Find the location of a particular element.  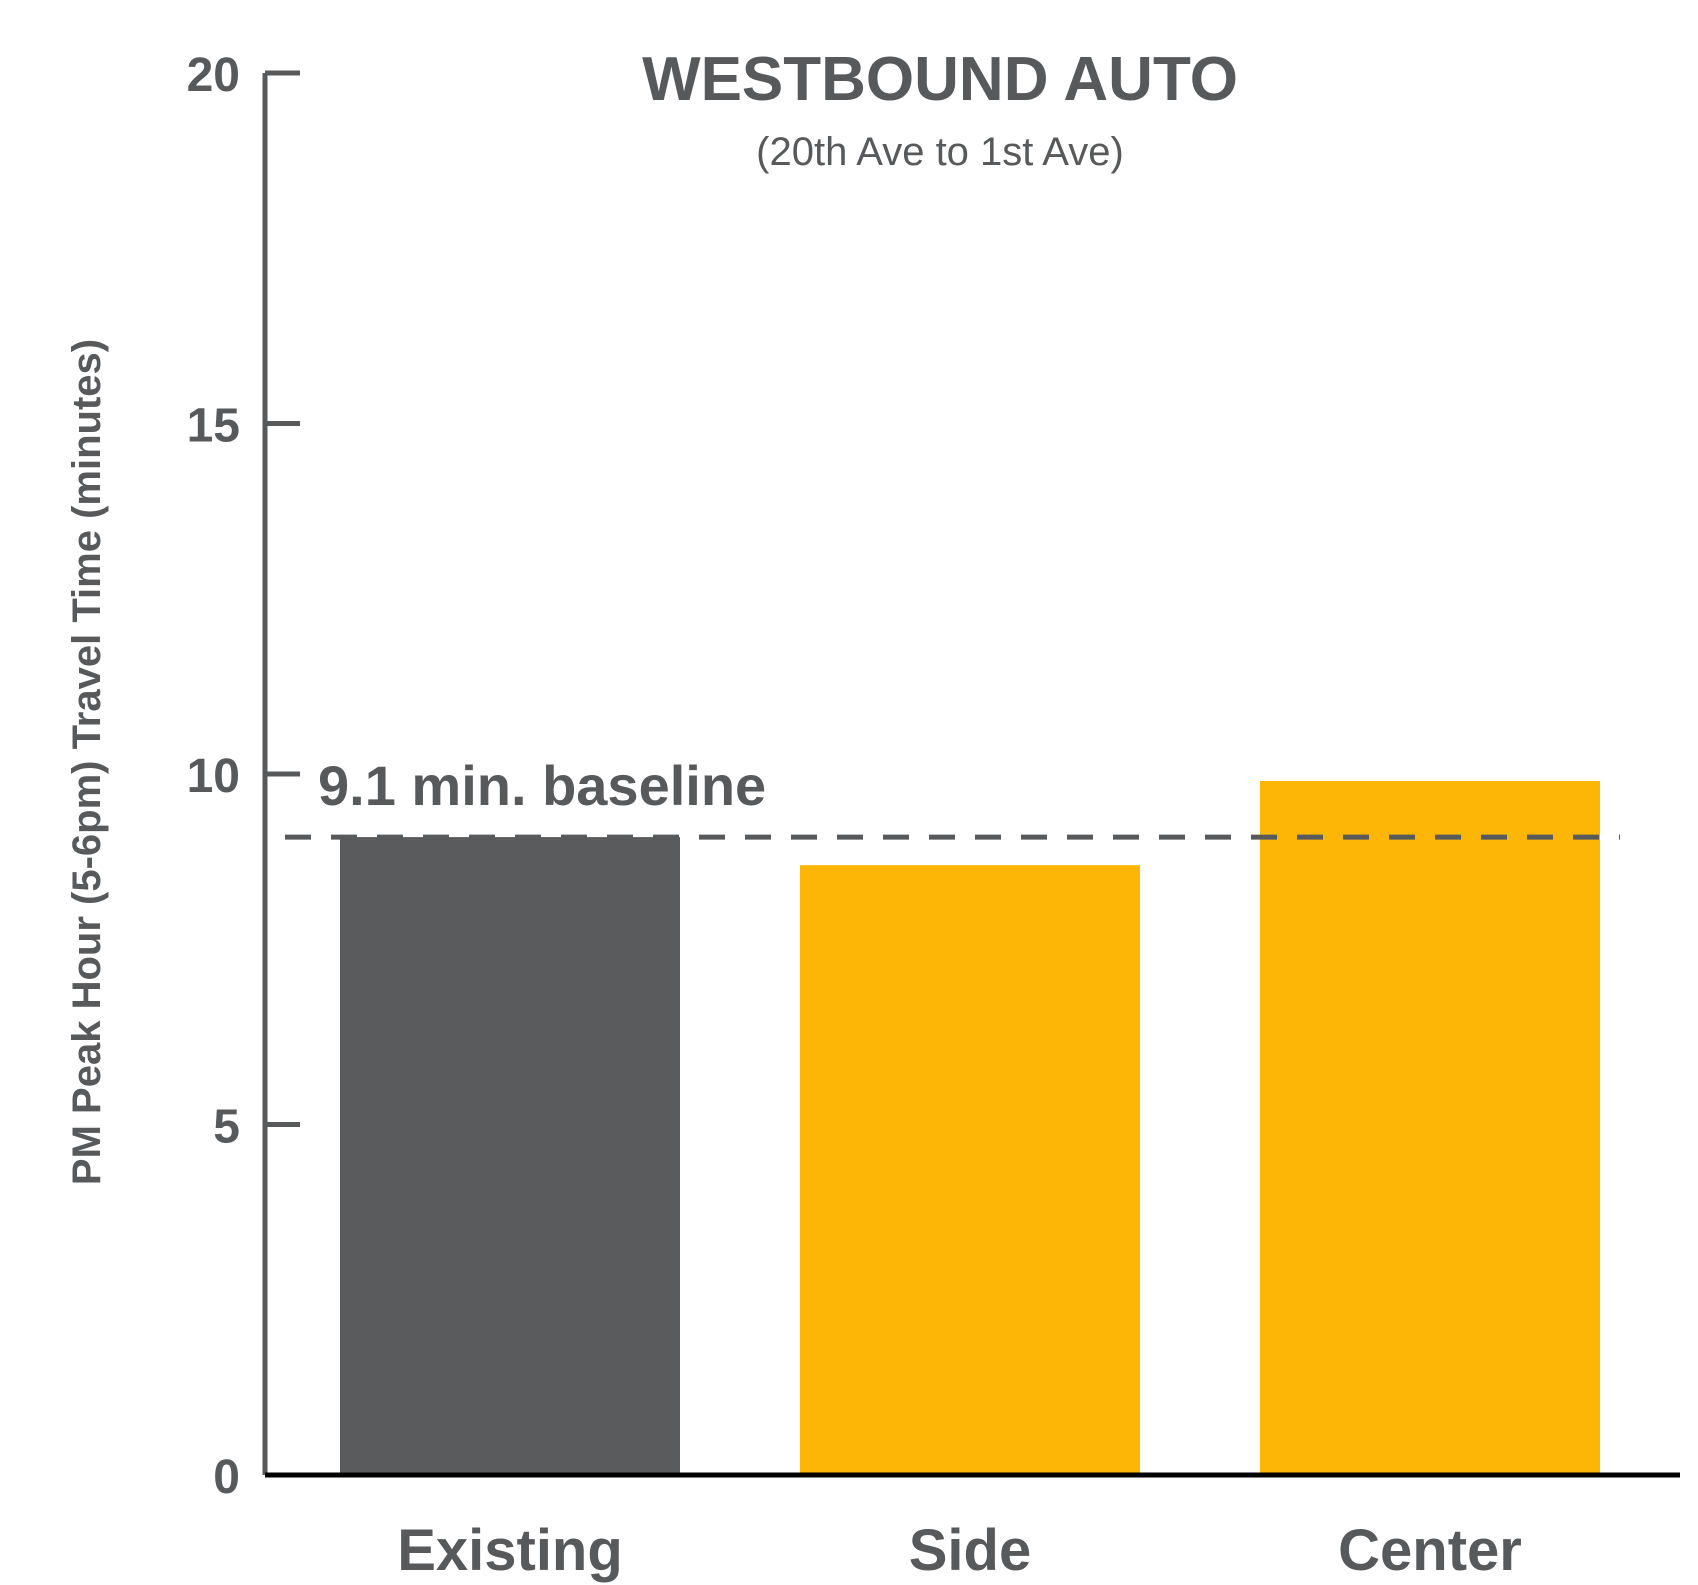

chart-subtitle: (20th Ave to 1st Ave) is located at coordinates (940, 152).